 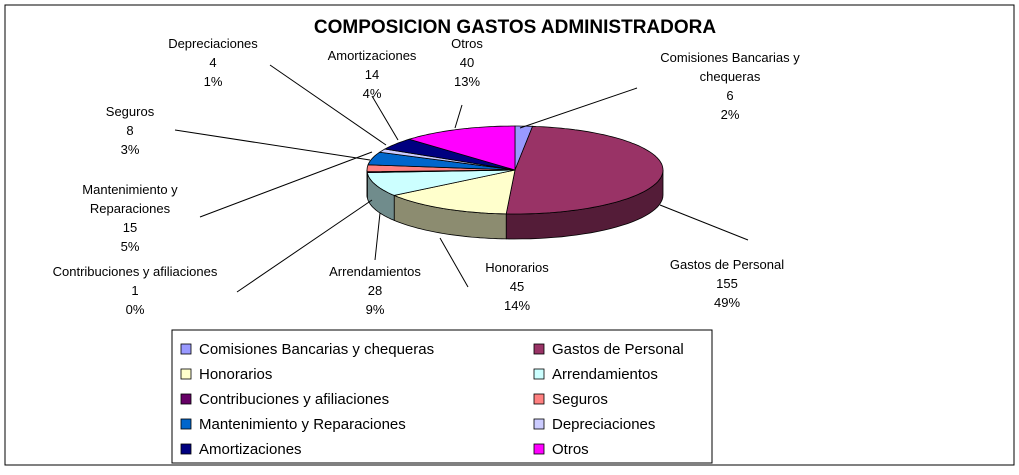 I want to click on legend-label: Honorarios, so click(x=235, y=374).